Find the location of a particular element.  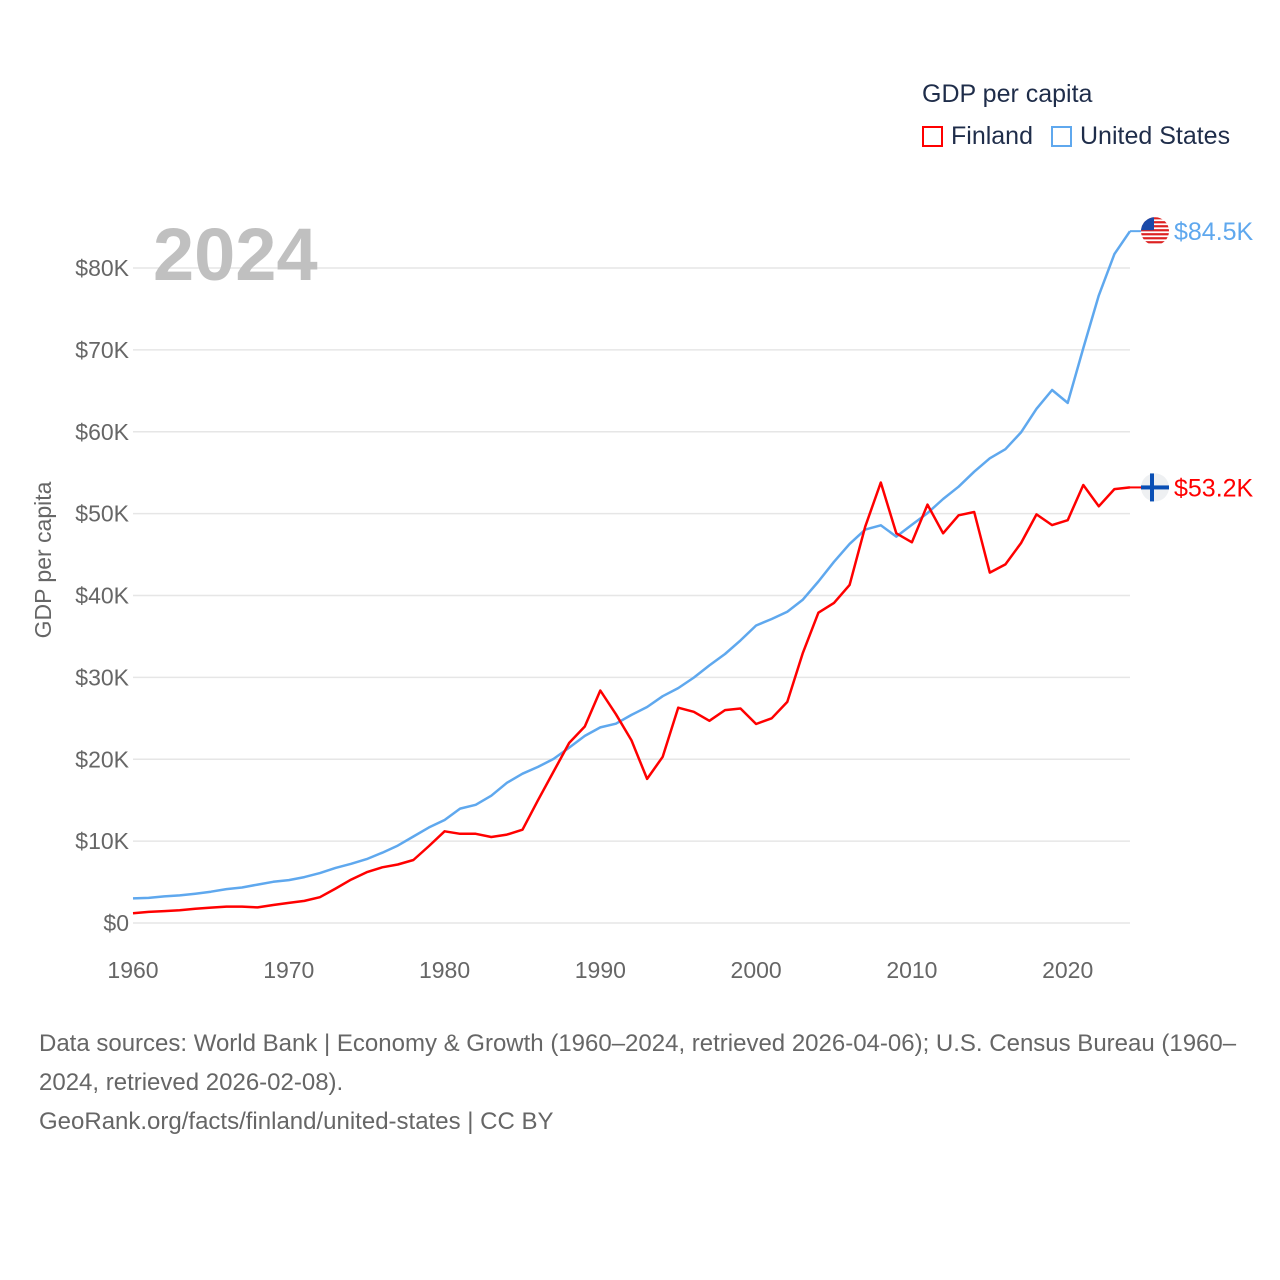

y-ticks: $0 $10K $20K $30K $40K $50K $60K $70K $80K is located at coordinates (102, 595).